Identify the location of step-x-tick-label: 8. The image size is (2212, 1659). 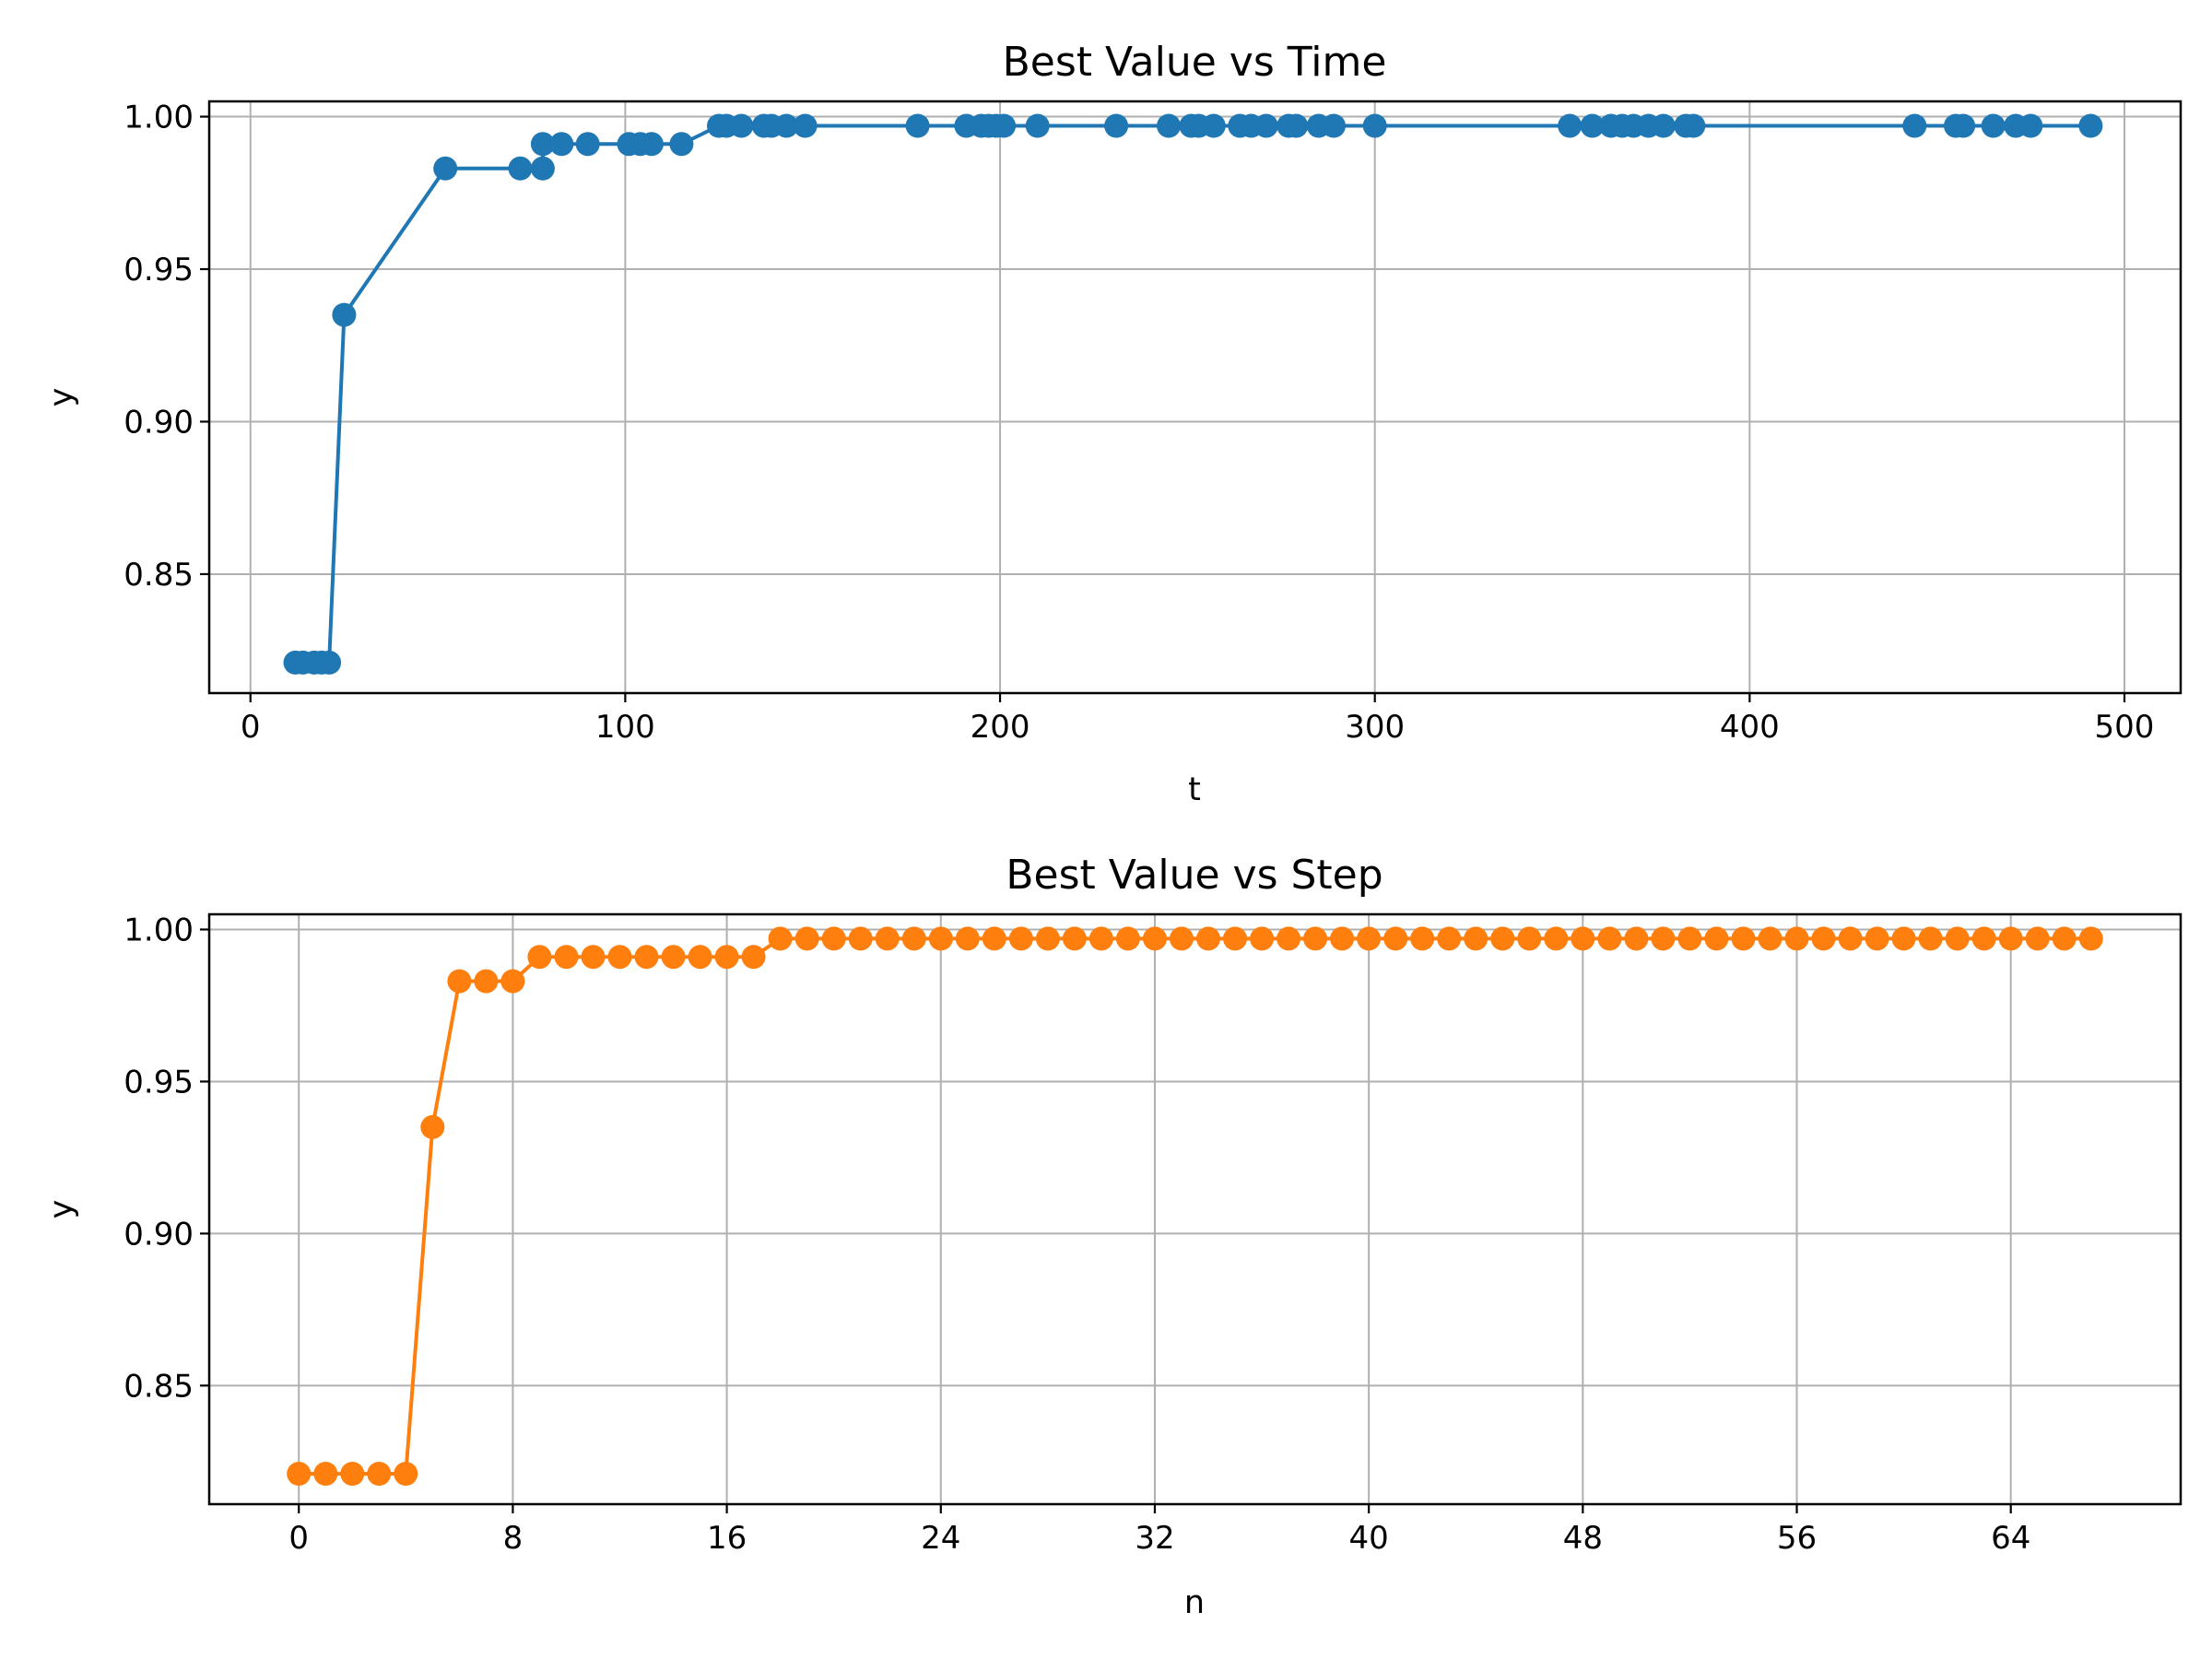
(513, 1538).